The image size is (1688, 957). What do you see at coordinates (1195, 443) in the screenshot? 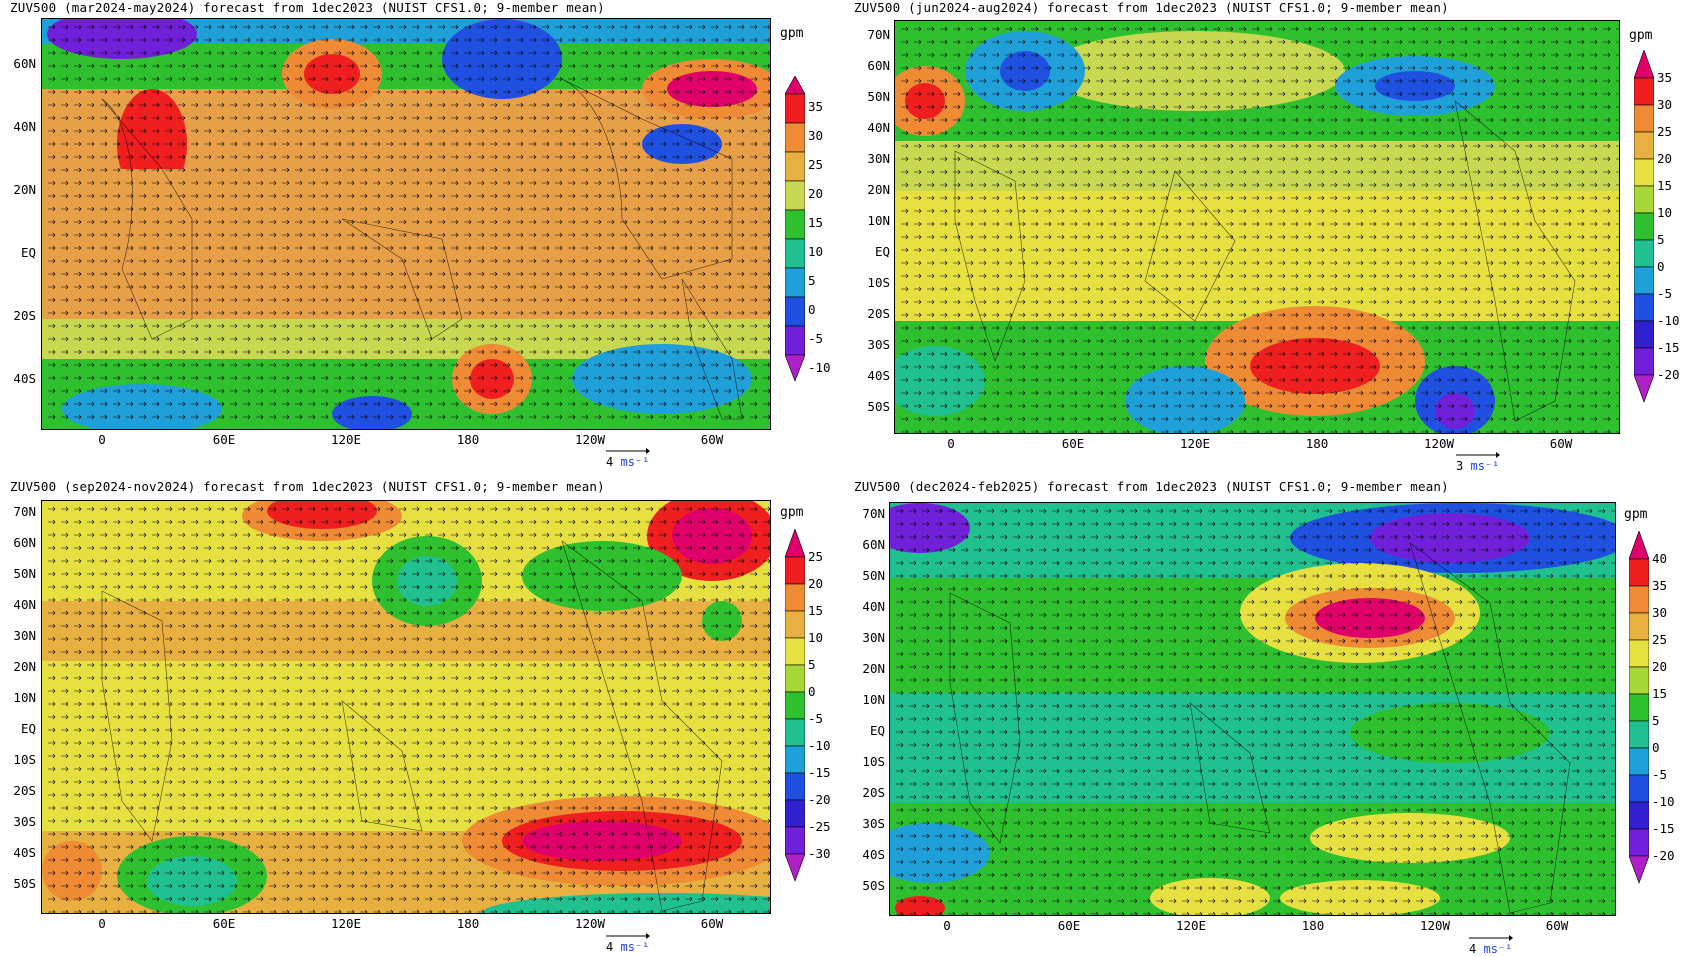
I see `lon-label: 120E` at bounding box center [1195, 443].